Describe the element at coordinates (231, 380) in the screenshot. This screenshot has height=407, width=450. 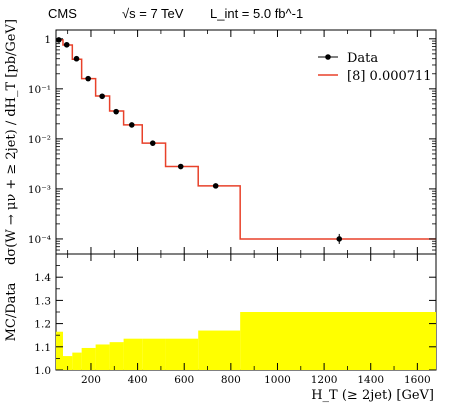
I see `x-tick-label: 800` at that location.